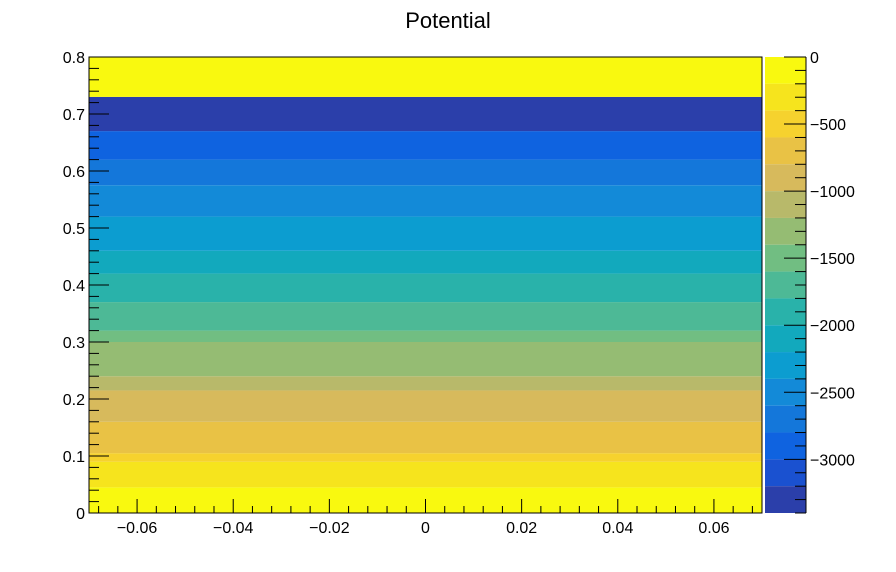 This screenshot has height=572, width=896. I want to click on y-tick-label: 0, so click(80, 514).